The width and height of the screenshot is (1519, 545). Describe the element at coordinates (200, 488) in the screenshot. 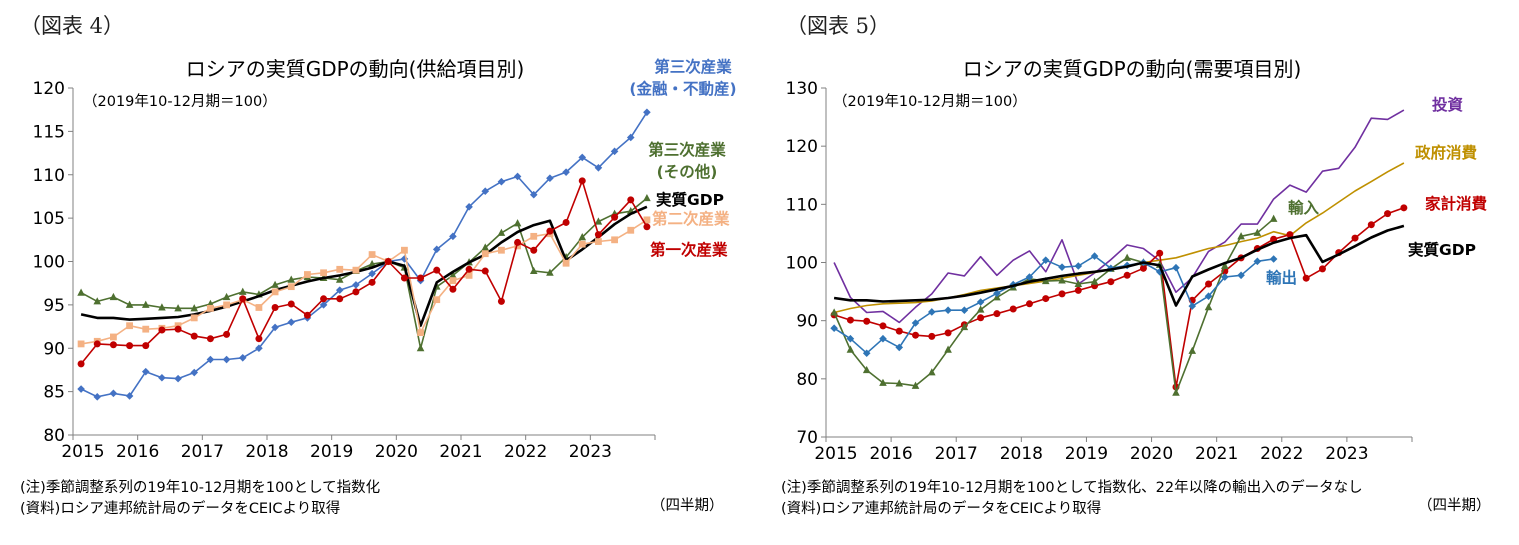

I see `left-note: (注)季節調整系列の19年10-12月期を100として指数化` at that location.